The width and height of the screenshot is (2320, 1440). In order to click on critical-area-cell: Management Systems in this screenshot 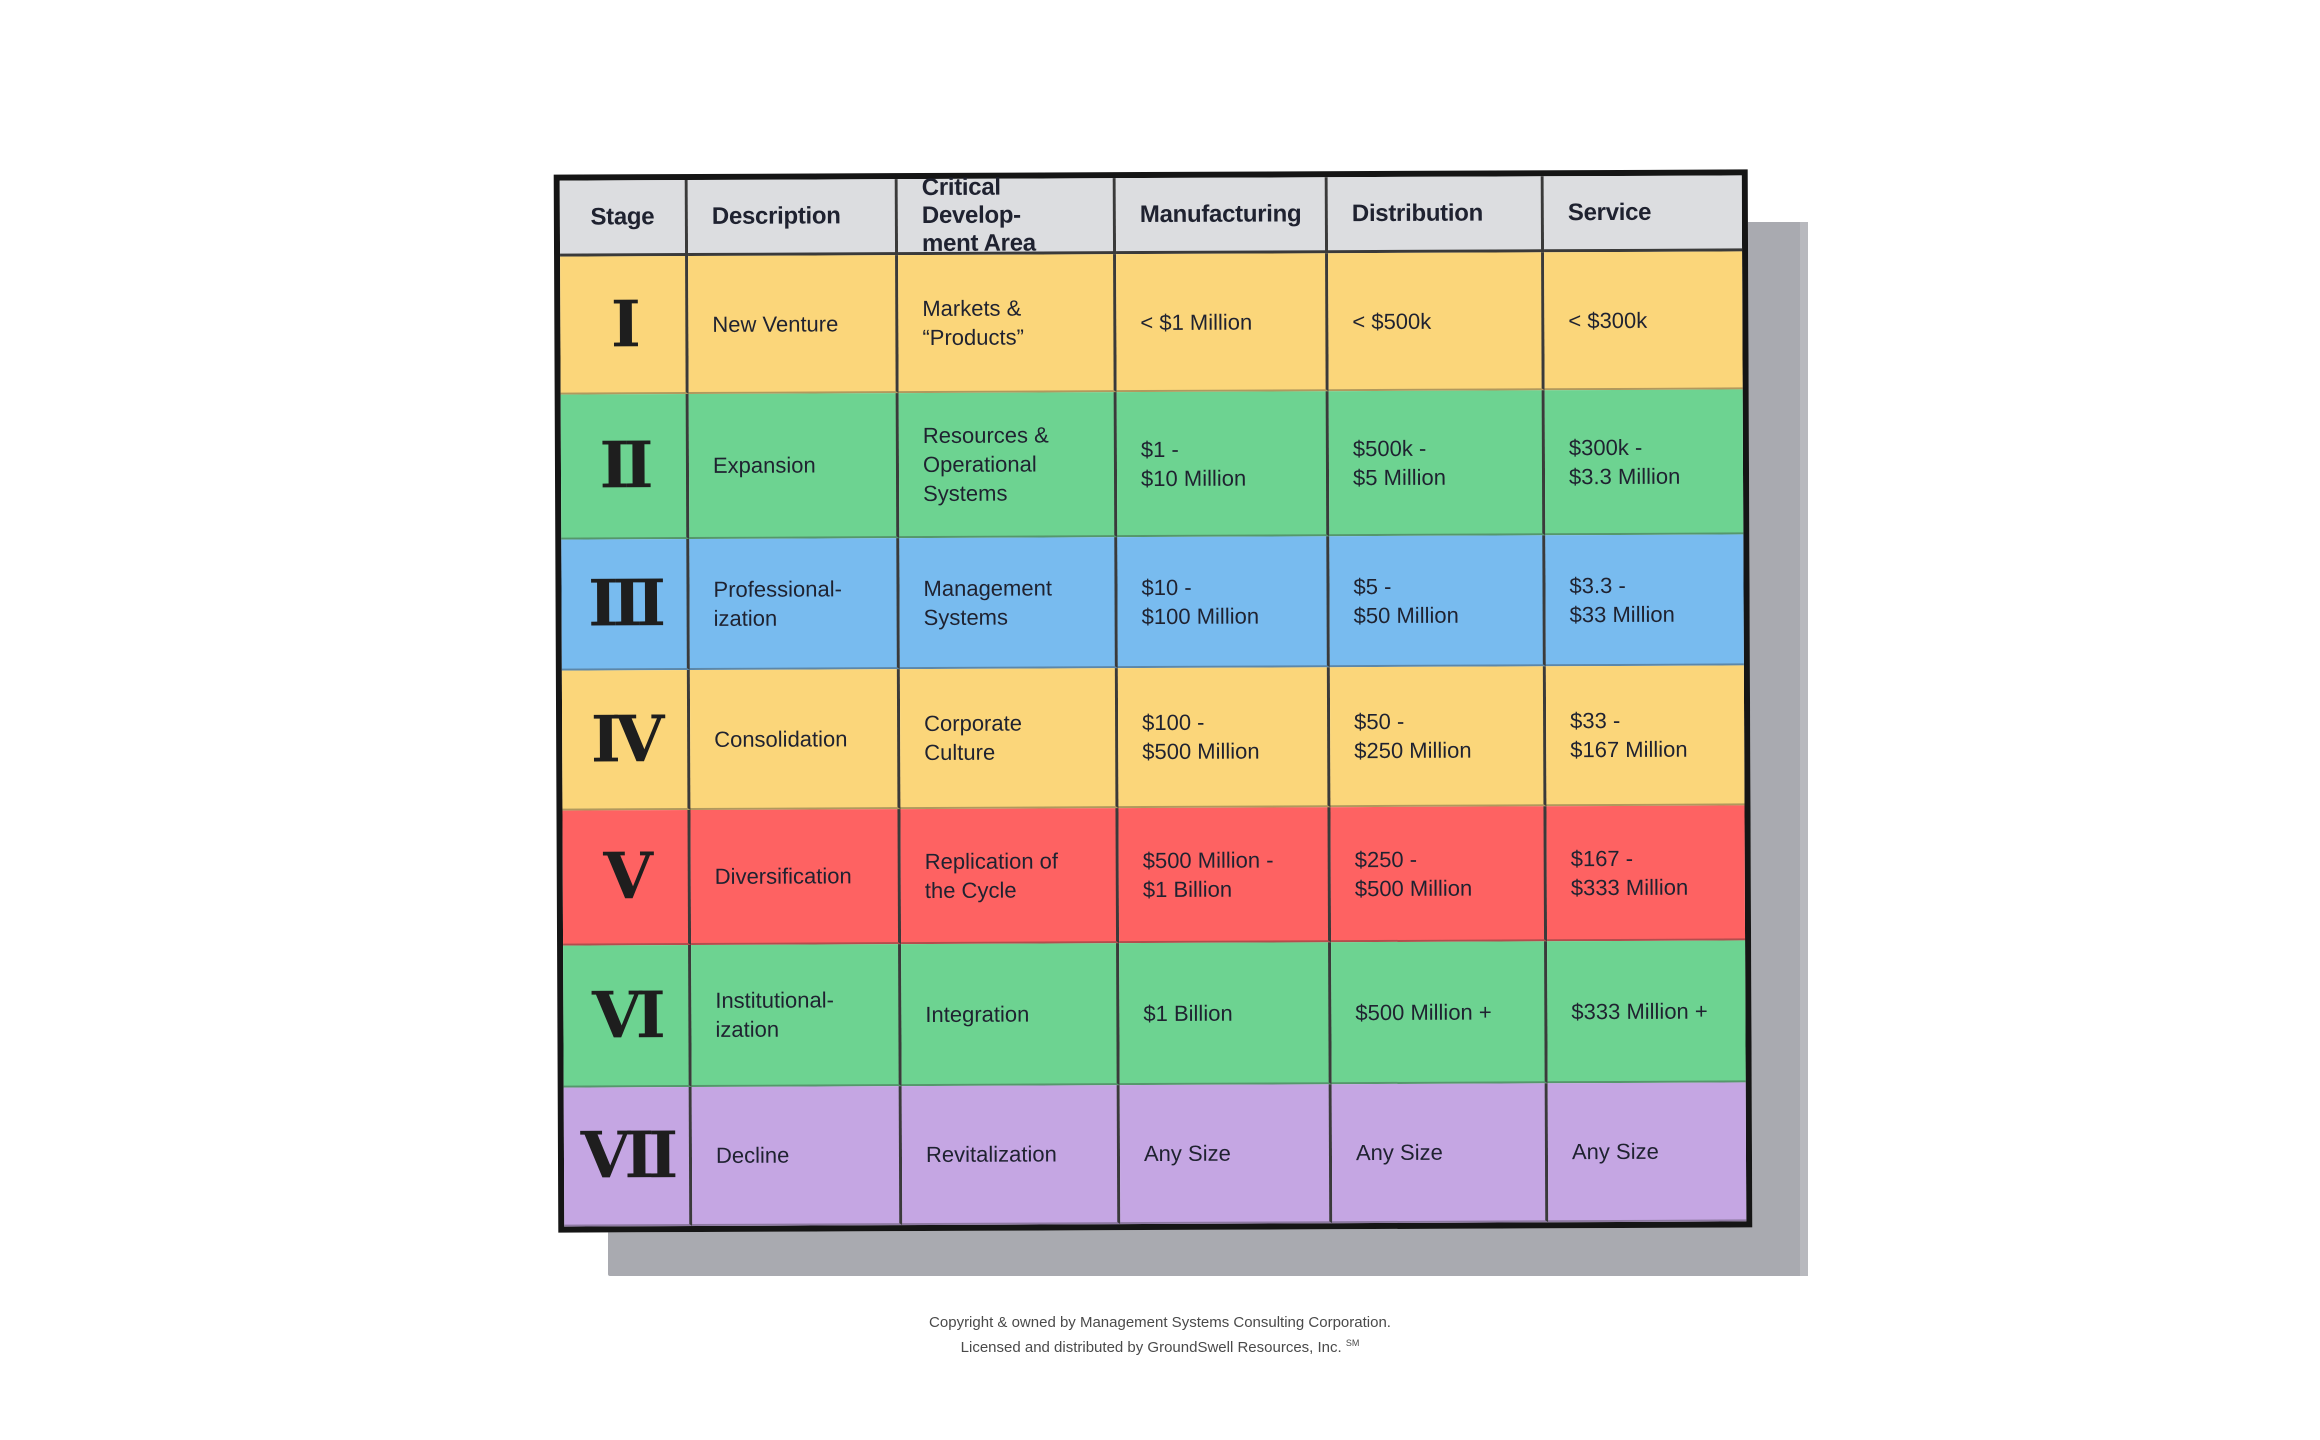, I will do `click(1008, 603)`.